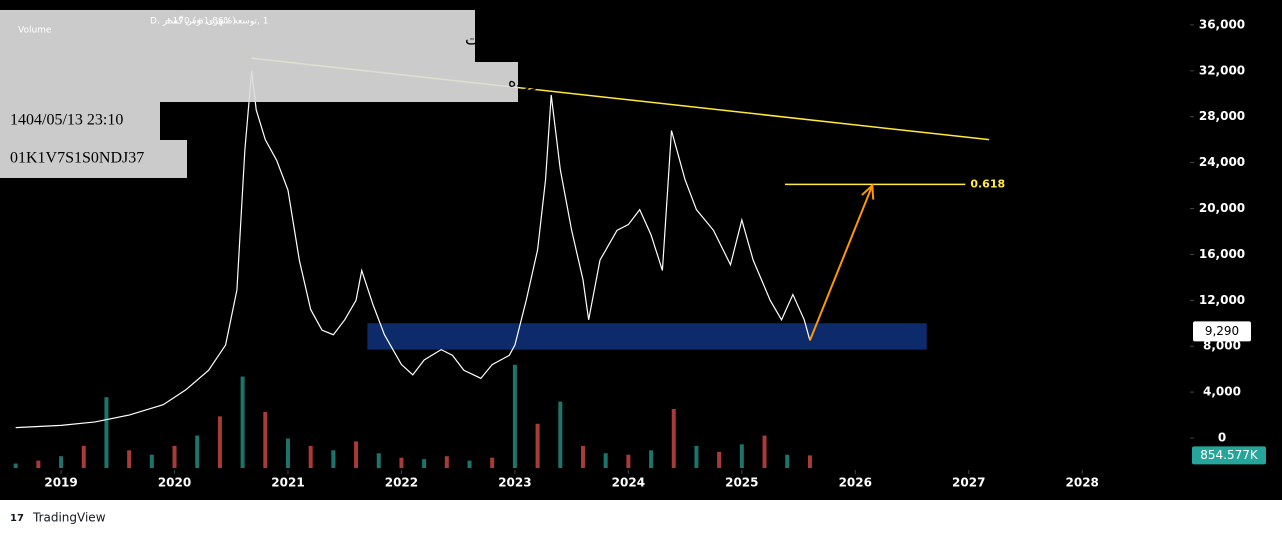 This screenshot has width=1282, height=539. What do you see at coordinates (868, 191) in the screenshot?
I see `arrow-head` at bounding box center [868, 191].